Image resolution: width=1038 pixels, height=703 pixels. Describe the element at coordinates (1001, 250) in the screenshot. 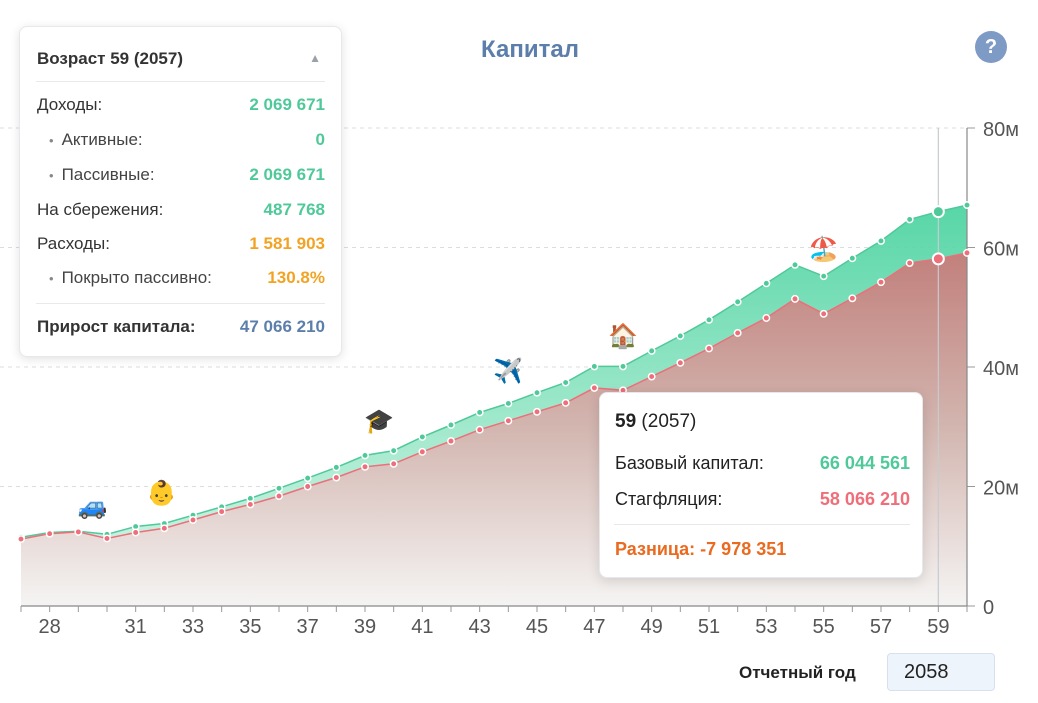

I see `y-tick-label: 60м` at that location.